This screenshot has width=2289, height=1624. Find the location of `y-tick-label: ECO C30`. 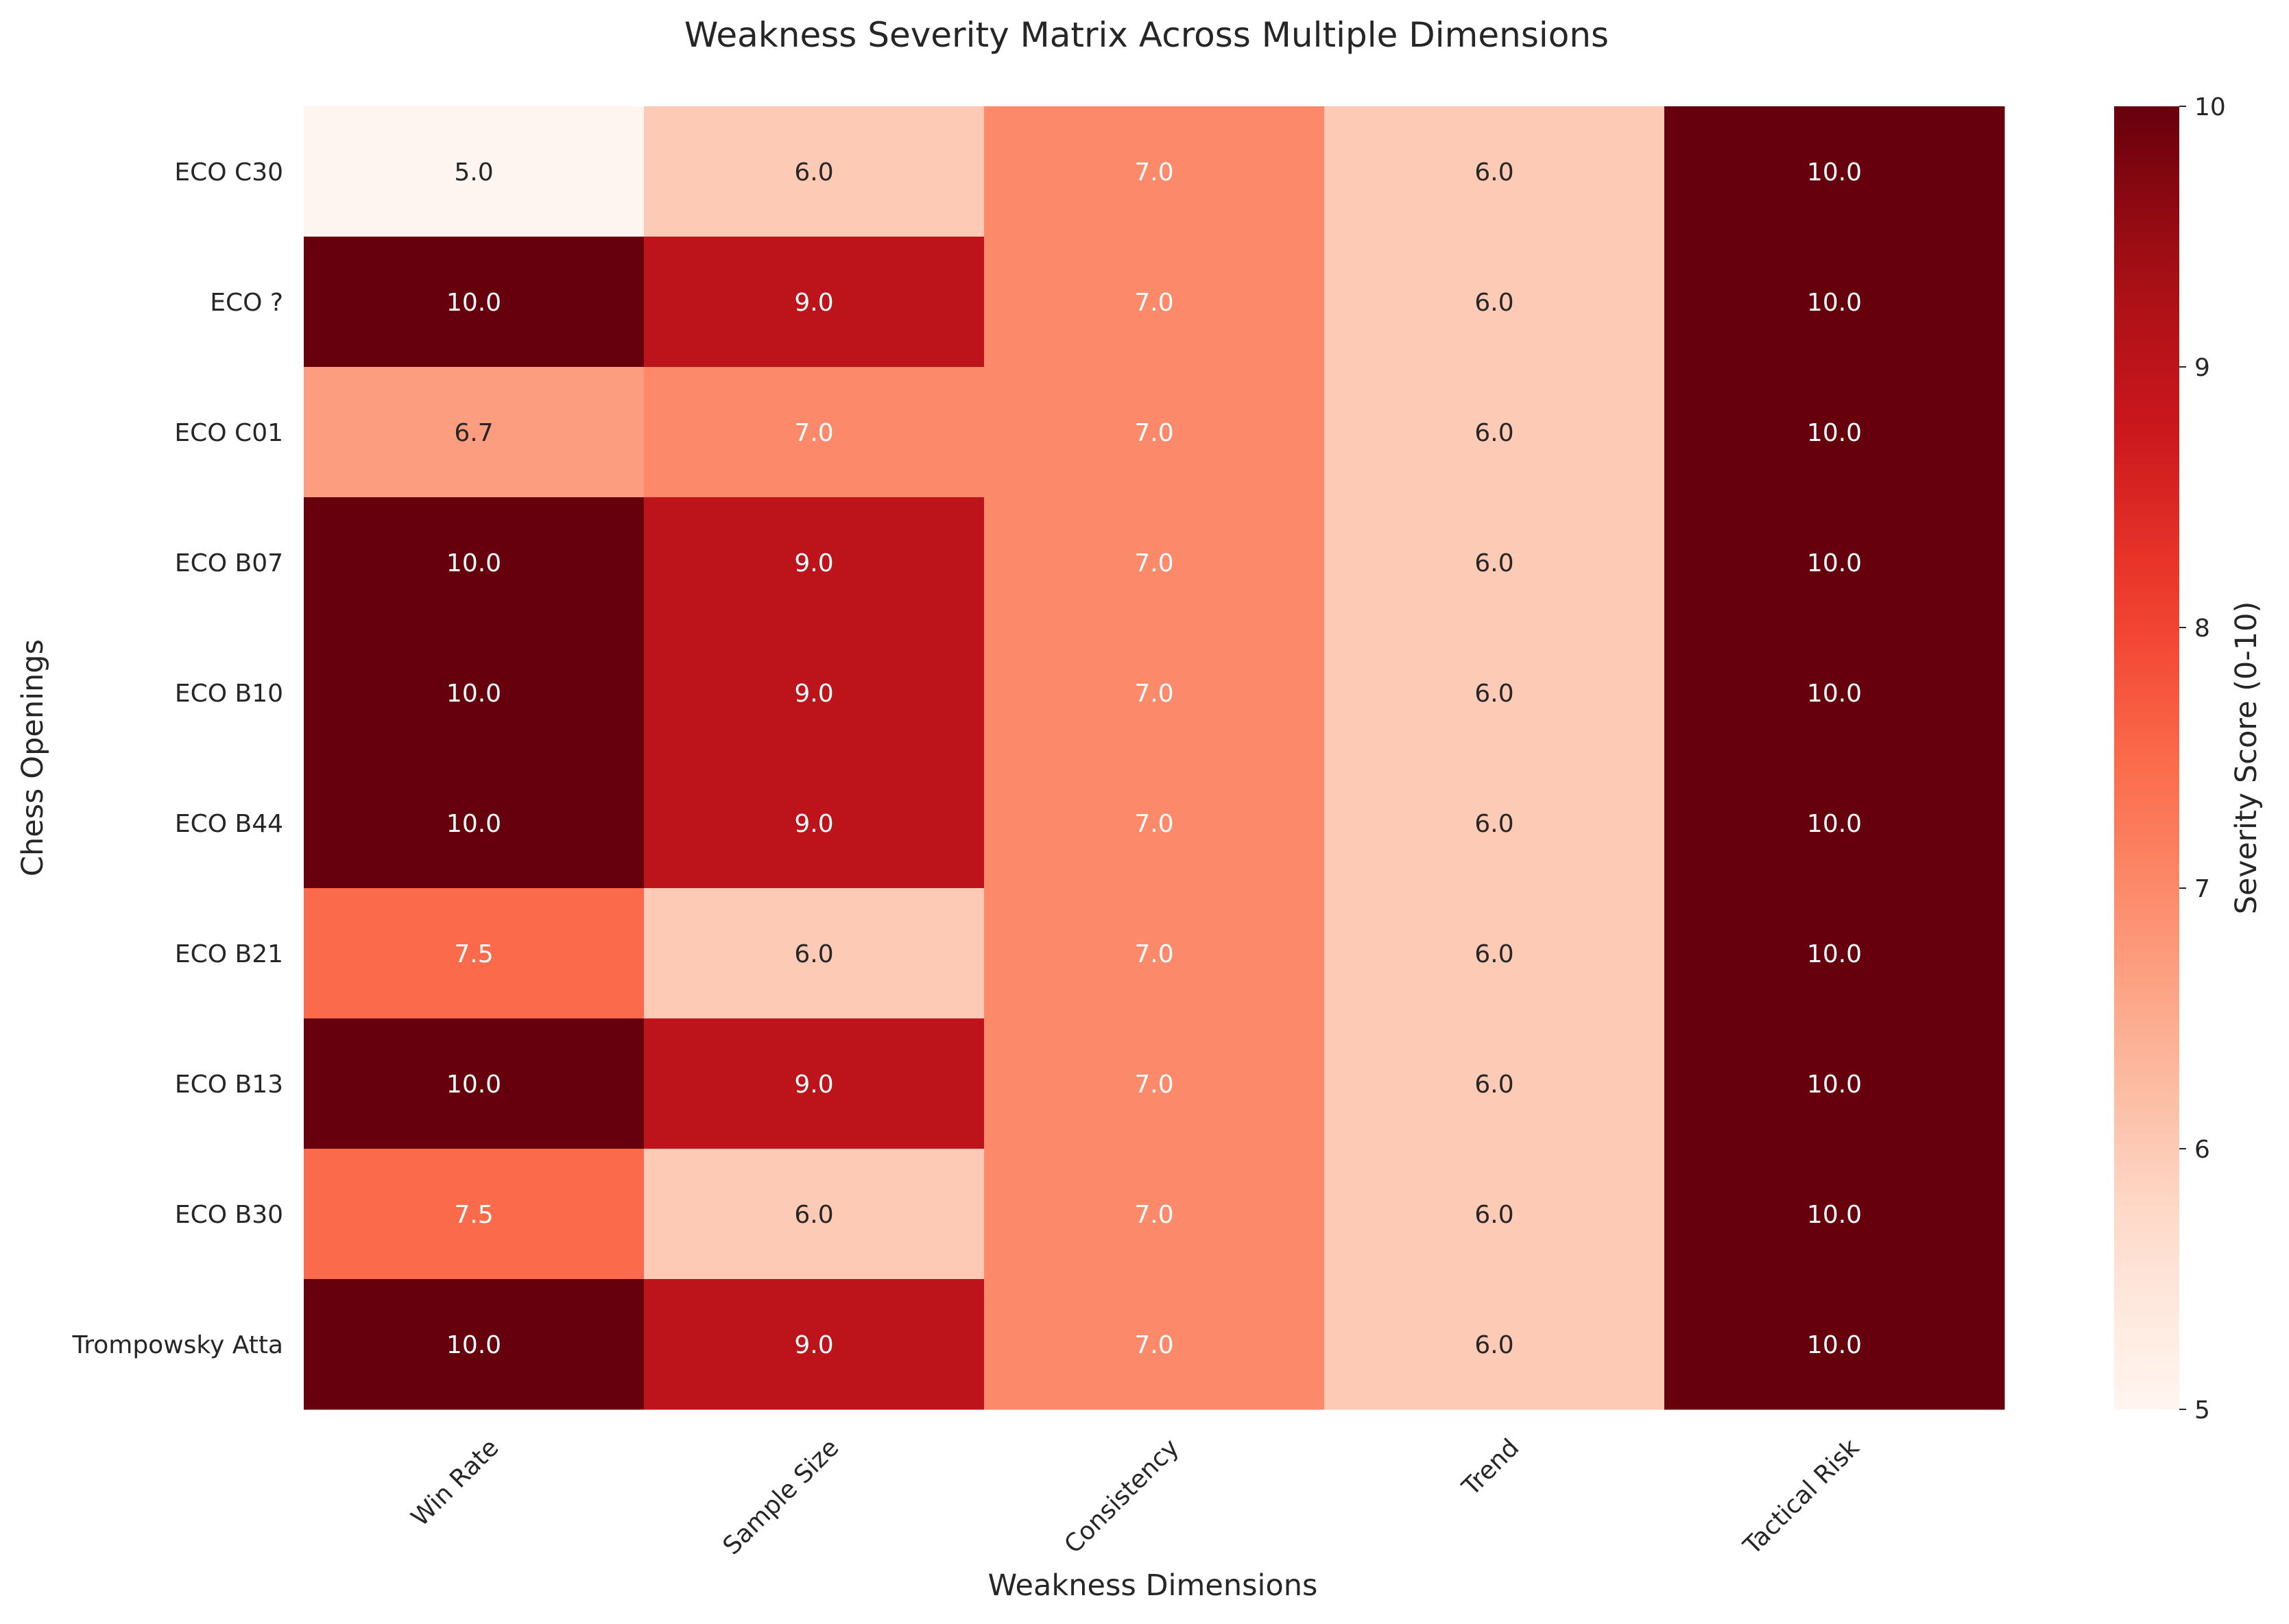

y-tick-label: ECO C30 is located at coordinates (229, 172).